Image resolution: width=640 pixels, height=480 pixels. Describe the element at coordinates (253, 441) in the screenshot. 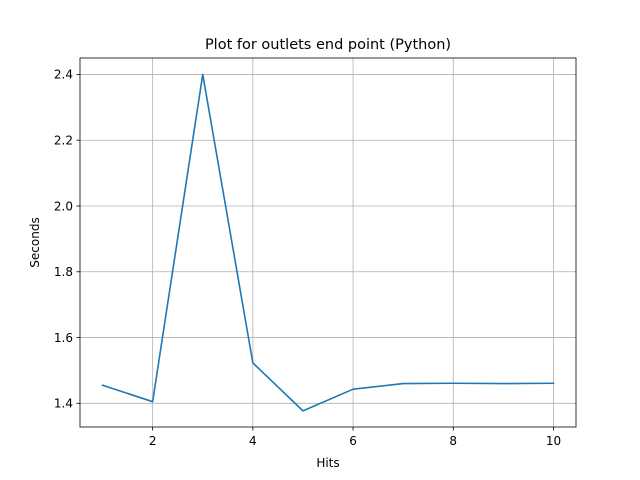

I see `x-tick-label: 4` at that location.